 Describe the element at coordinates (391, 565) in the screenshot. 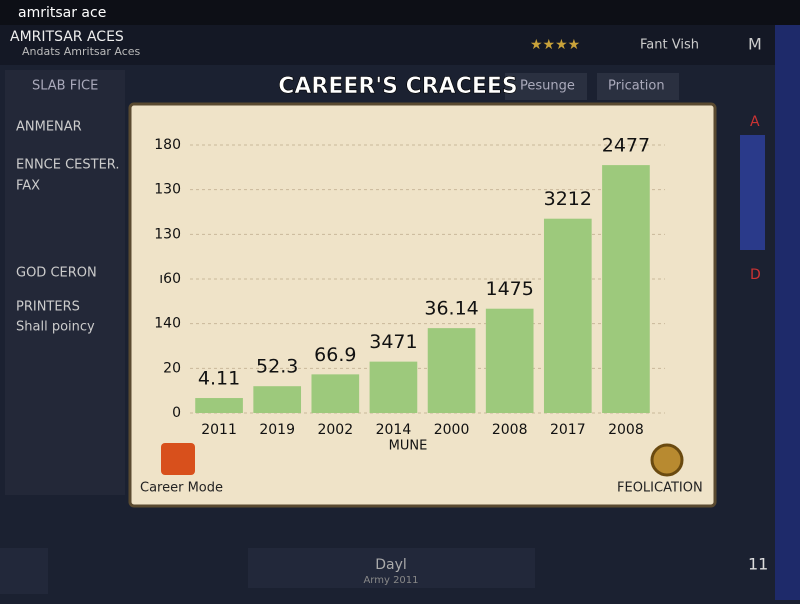

I see `footer-title: Dayl` at that location.